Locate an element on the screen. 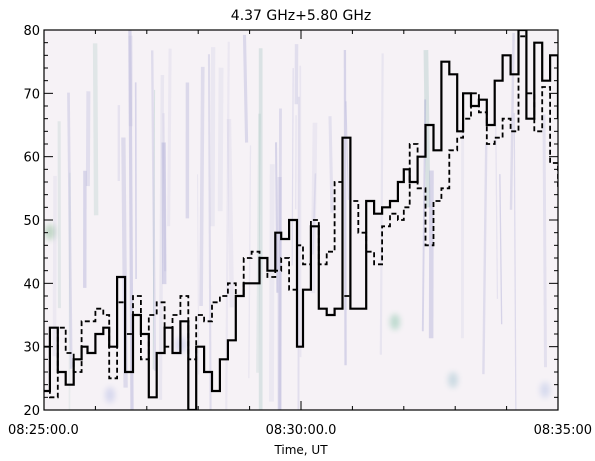 The width and height of the screenshot is (595, 461). y-tick-label: 70 is located at coordinates (31, 94).